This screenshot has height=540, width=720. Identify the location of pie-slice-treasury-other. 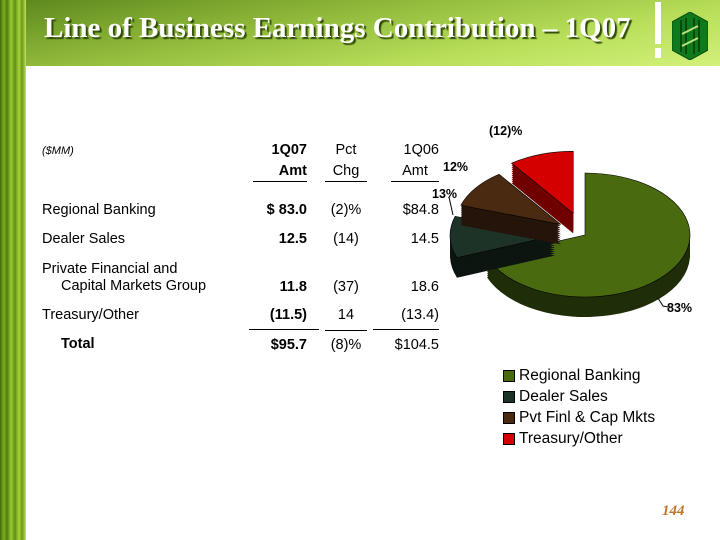
(542, 192).